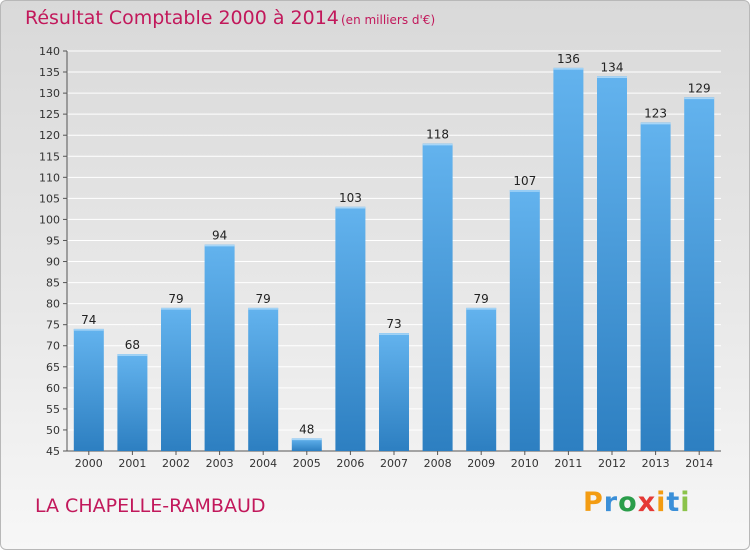 The height and width of the screenshot is (550, 750). Describe the element at coordinates (524, 181) in the screenshot. I see `value-label: 107` at that location.